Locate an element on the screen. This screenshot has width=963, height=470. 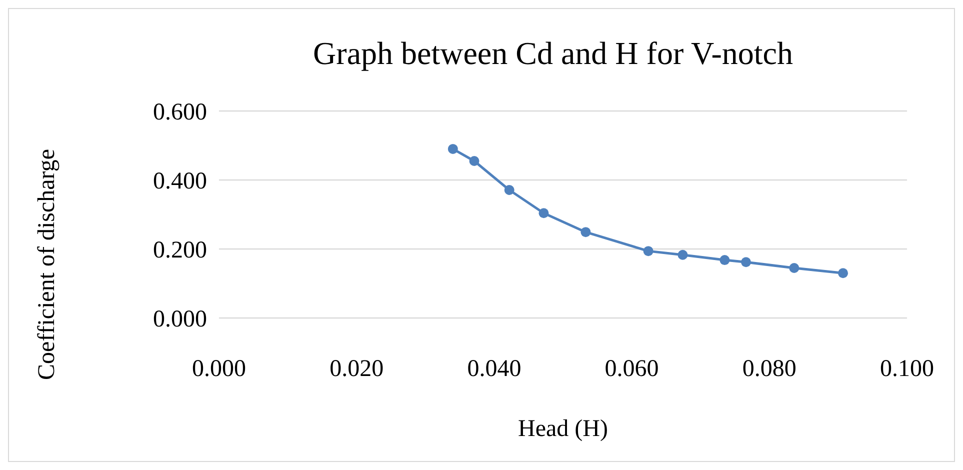
y-axis-title: Coefficient of discharge is located at coordinates (47, 264).